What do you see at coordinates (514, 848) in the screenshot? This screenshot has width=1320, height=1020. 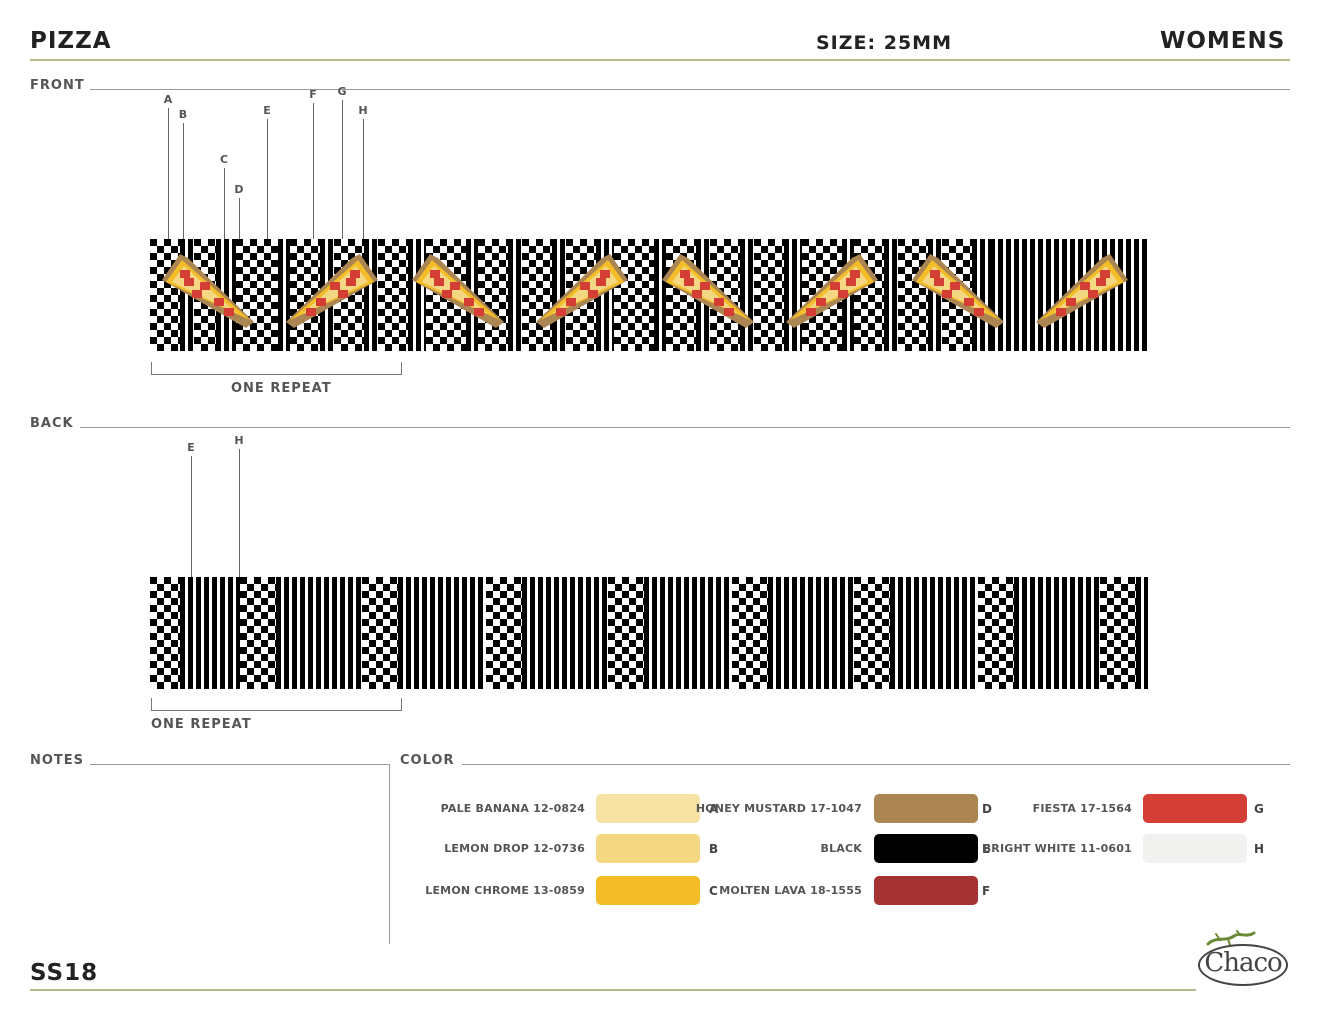 I see `color-name-b: LEMON DROP 12-0736` at bounding box center [514, 848].